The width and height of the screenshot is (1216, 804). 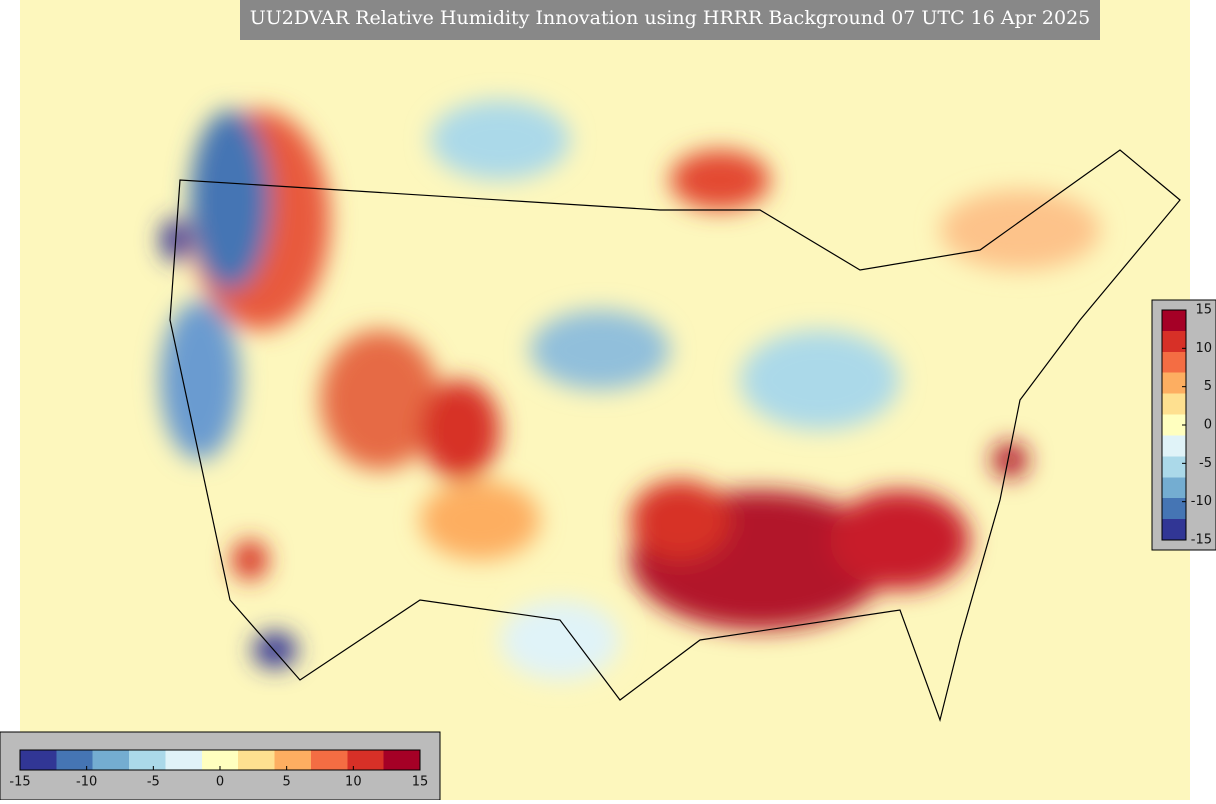 I want to click on title-box, so click(x=670, y=20).